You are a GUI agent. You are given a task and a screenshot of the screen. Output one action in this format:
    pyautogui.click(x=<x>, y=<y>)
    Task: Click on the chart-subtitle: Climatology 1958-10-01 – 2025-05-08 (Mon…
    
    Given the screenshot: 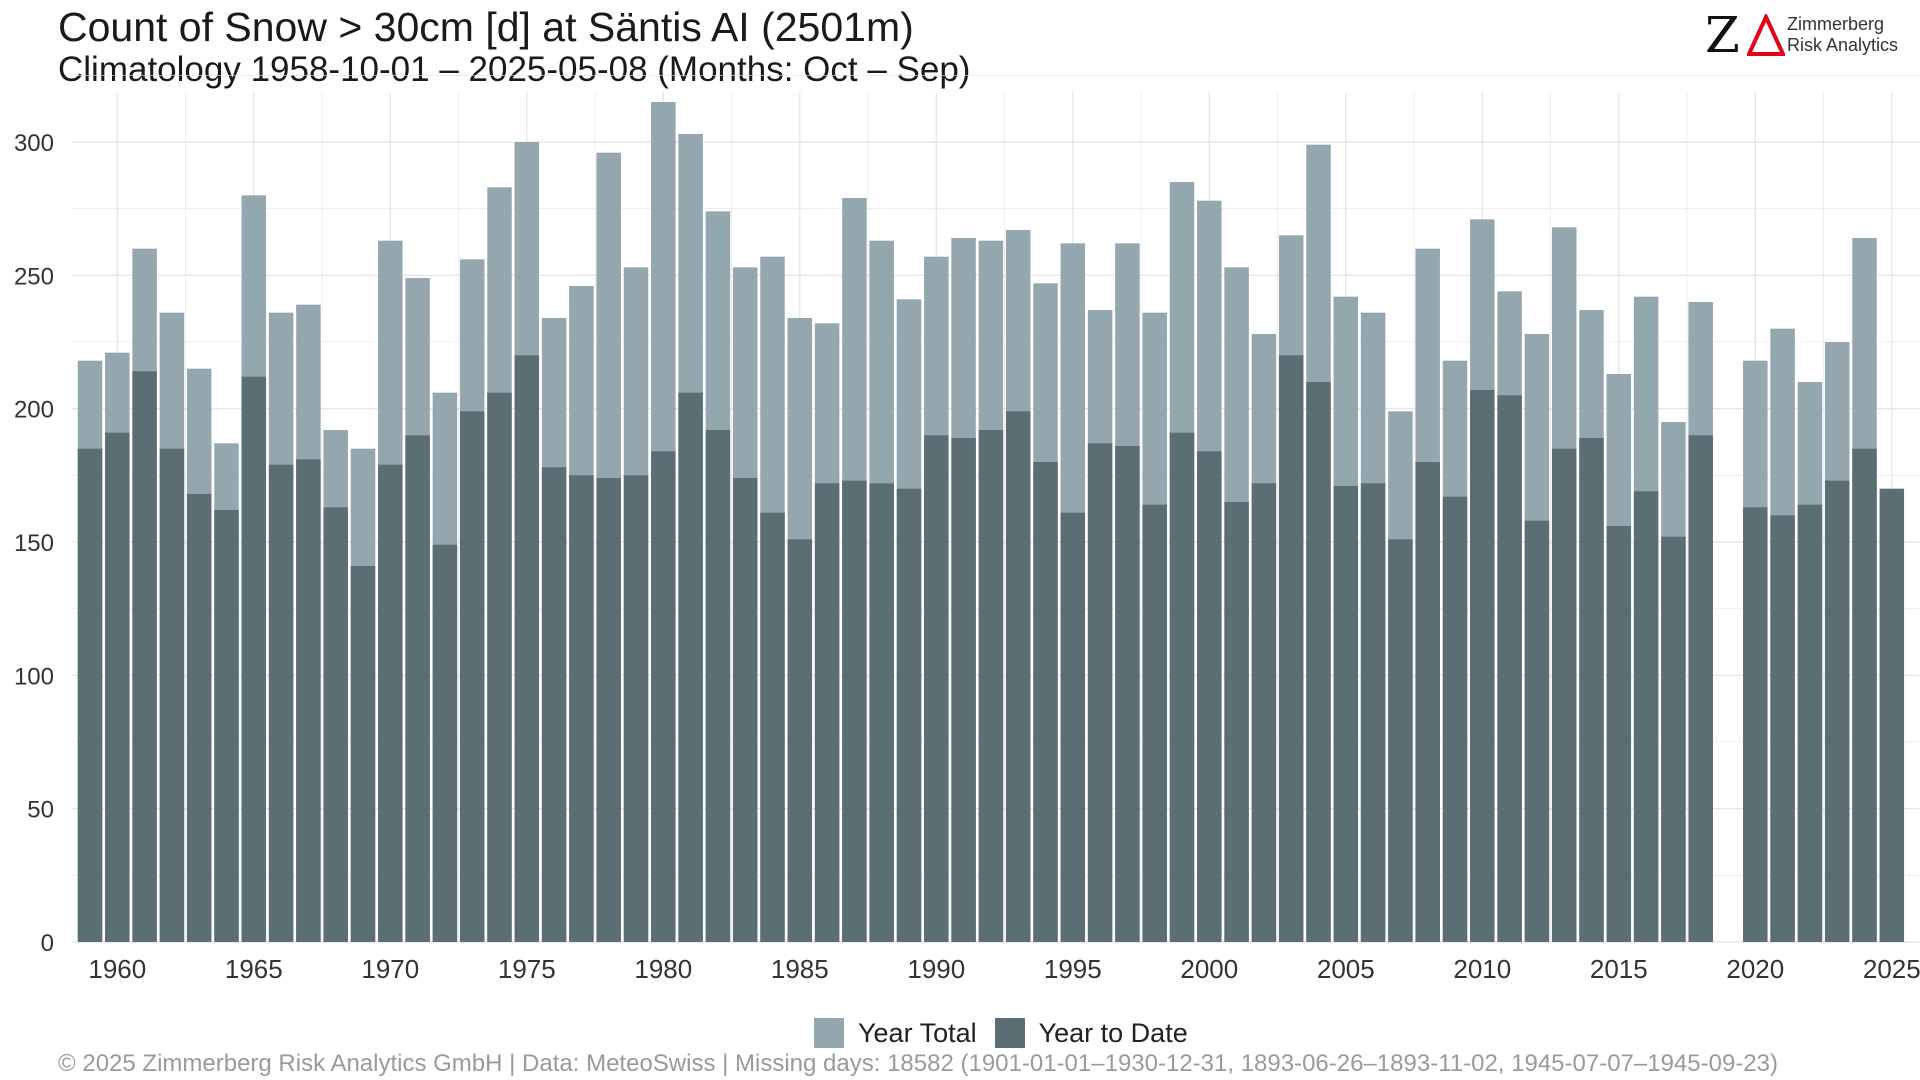 What is the action you would take?
    pyautogui.click(x=514, y=69)
    